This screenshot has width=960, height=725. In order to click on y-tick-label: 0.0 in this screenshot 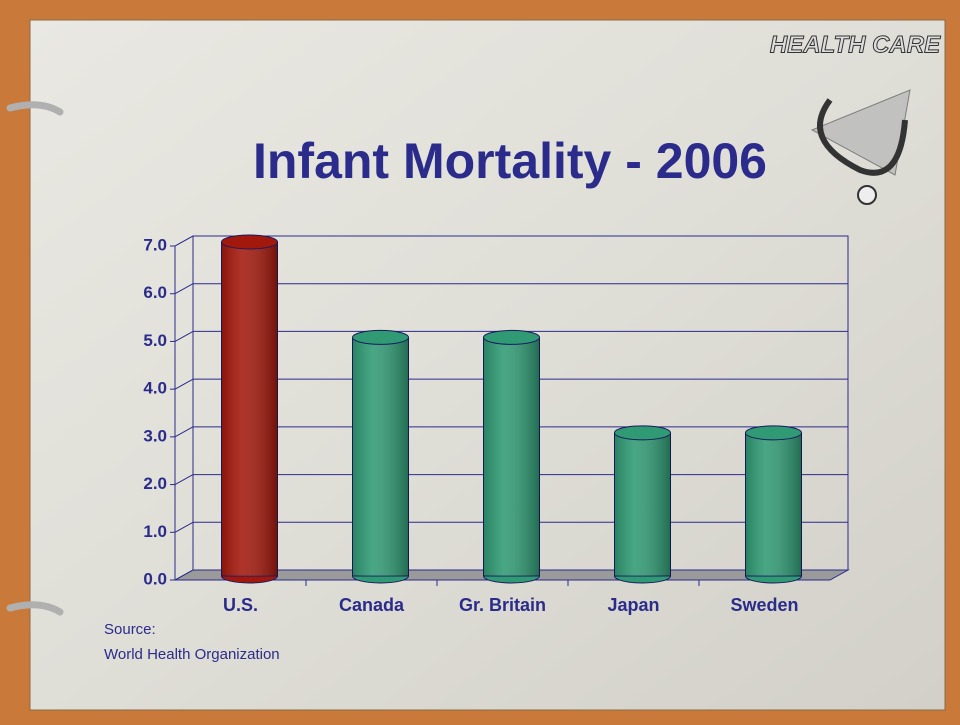, I will do `click(155, 578)`.